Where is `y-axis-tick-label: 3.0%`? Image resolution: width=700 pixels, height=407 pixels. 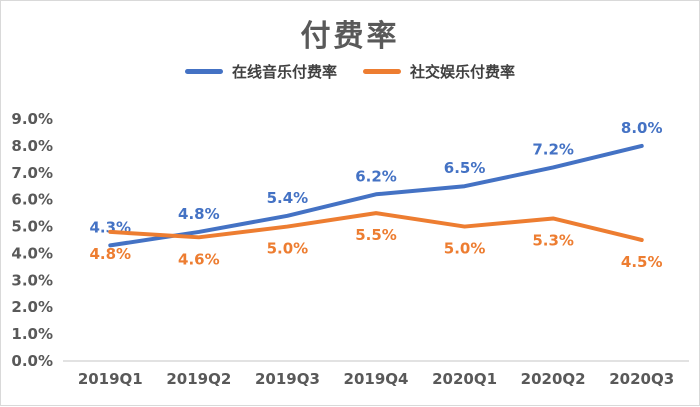 y-axis-tick-label: 3.0% is located at coordinates (32, 280).